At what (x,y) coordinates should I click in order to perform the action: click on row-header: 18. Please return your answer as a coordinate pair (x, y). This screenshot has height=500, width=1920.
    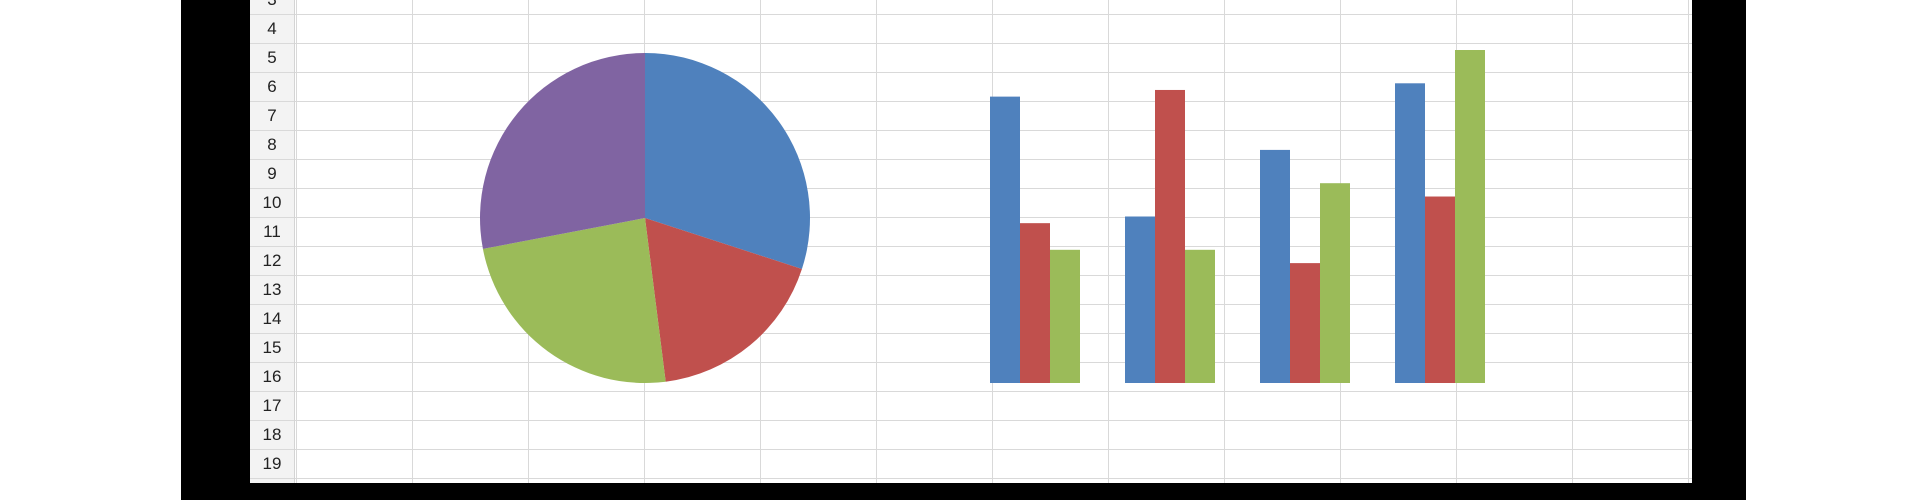
    Looking at the image, I should click on (272, 435).